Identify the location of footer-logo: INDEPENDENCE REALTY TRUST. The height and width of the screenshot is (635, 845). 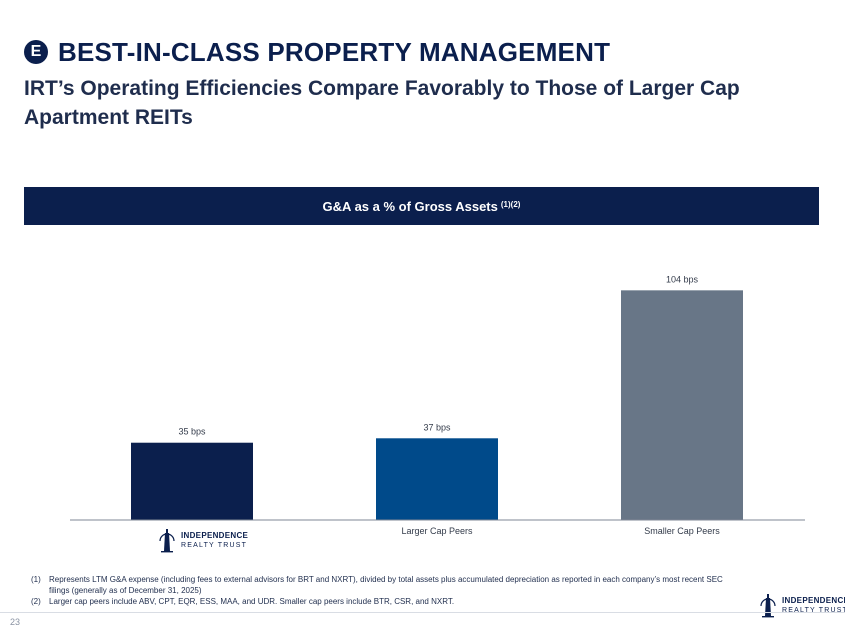
(801, 605).